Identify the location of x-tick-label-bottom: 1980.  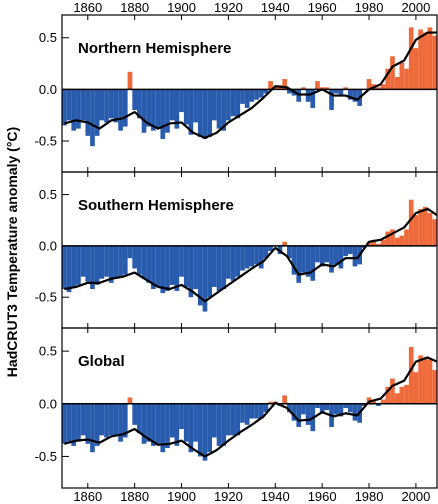
(369, 496).